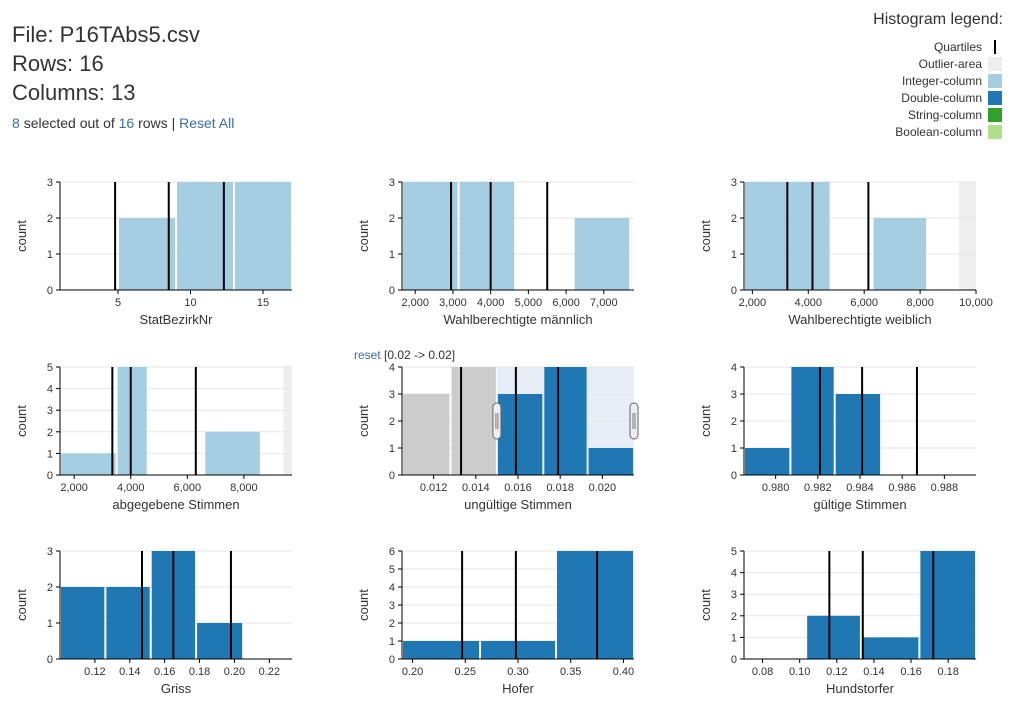 The width and height of the screenshot is (1029, 706). What do you see at coordinates (529, 303) in the screenshot?
I see `x-tick-label: 5,000` at bounding box center [529, 303].